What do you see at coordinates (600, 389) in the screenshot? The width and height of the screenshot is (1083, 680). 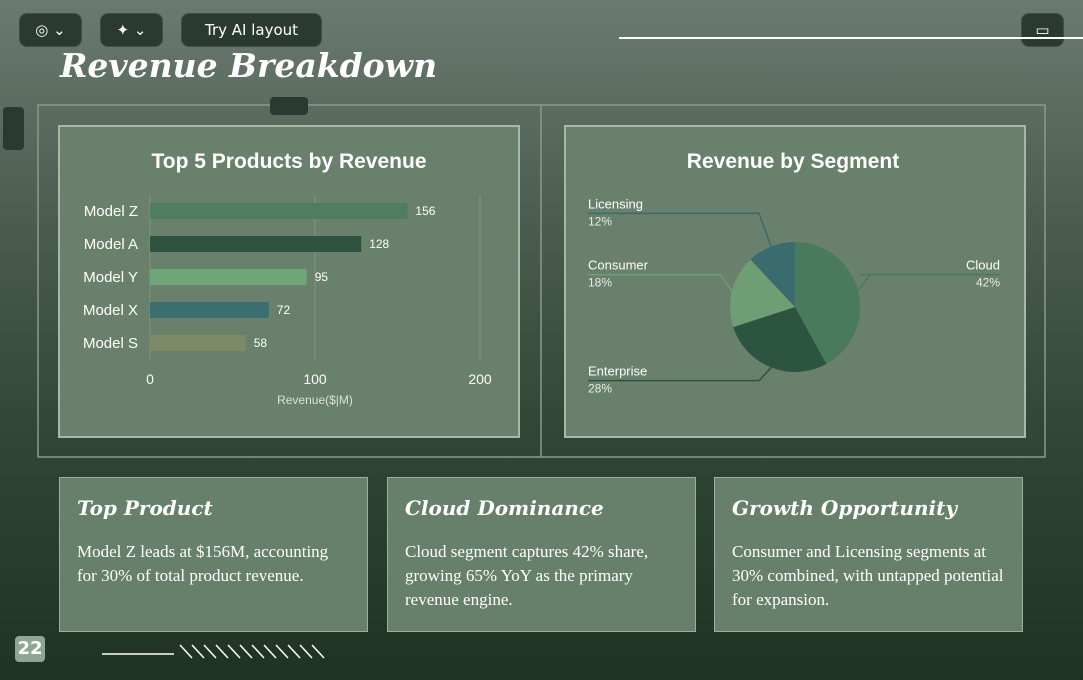 I see `slice-value-label: 28%` at bounding box center [600, 389].